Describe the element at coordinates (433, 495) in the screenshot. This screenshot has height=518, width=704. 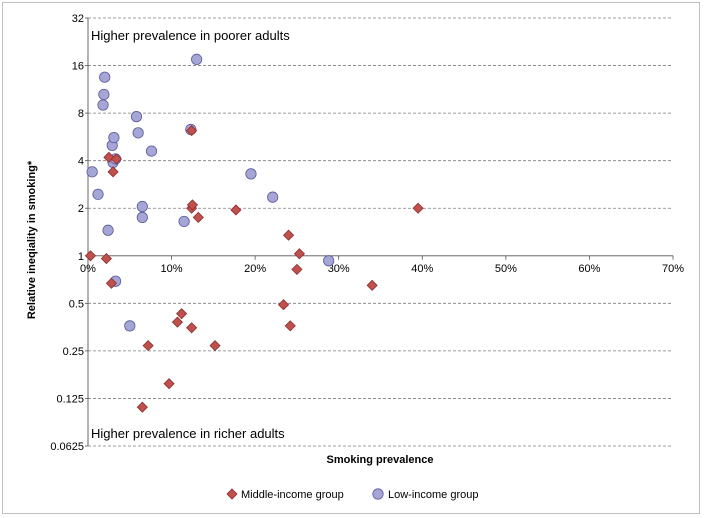
I see `legend-label-low-income: Low-income group` at that location.